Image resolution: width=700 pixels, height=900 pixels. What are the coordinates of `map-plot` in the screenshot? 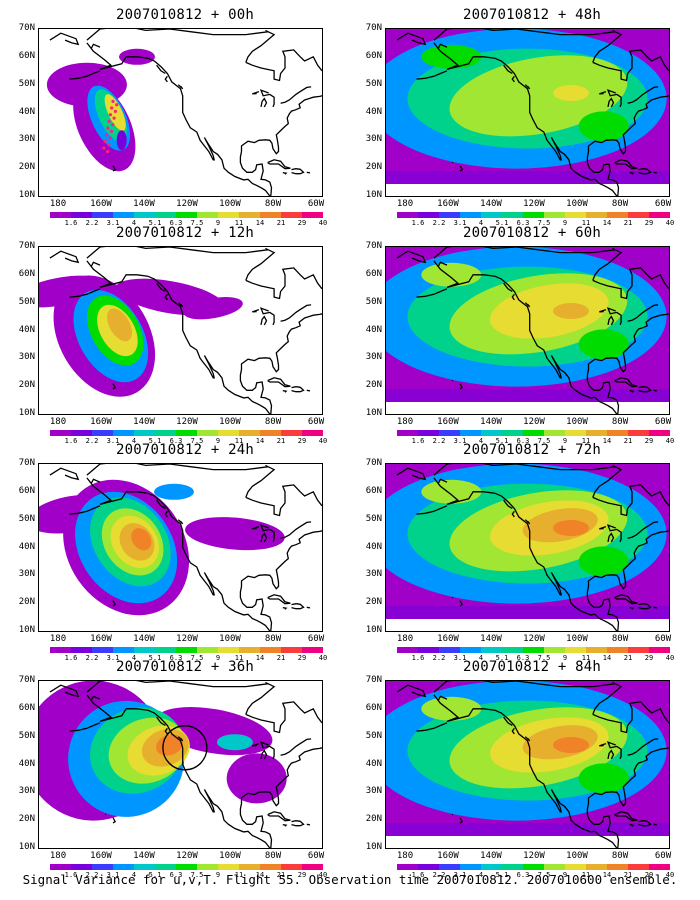 It's located at (527, 112).